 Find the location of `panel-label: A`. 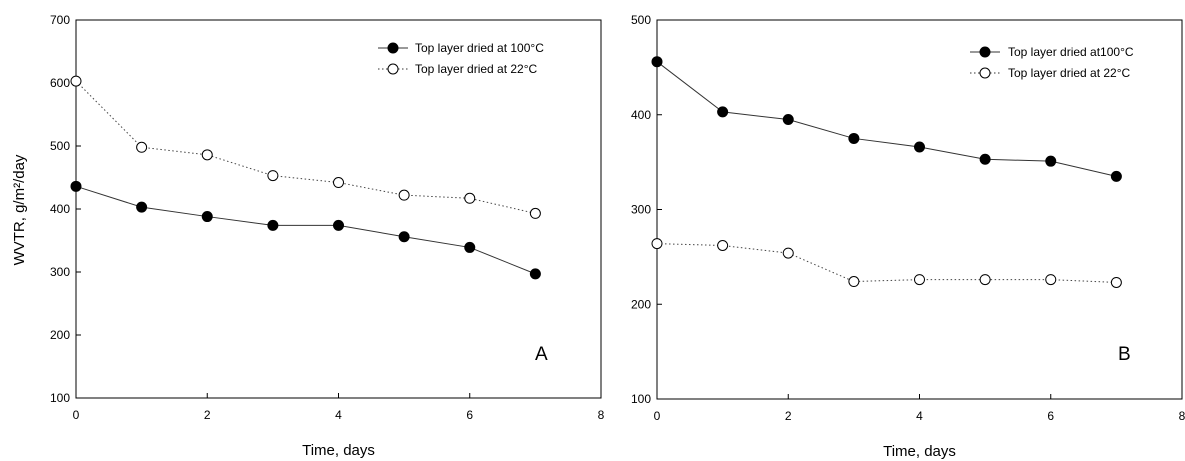

panel-label: A is located at coordinates (541, 354).